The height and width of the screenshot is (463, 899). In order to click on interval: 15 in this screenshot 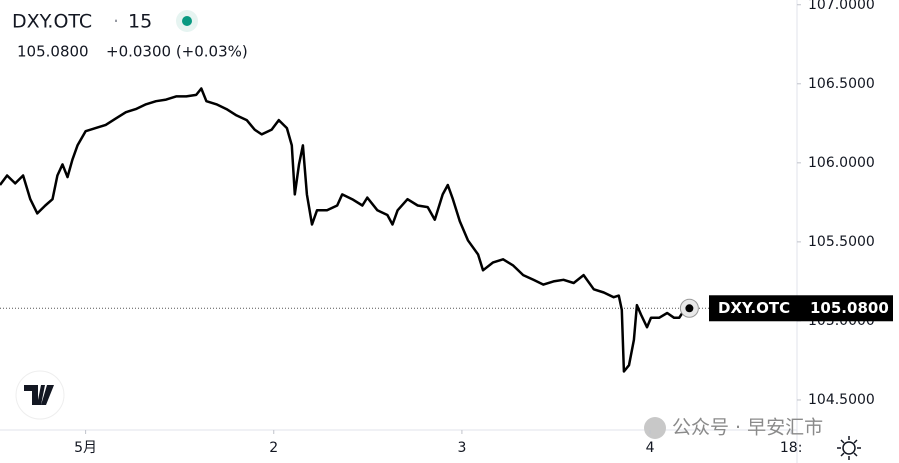, I will do `click(140, 22)`.